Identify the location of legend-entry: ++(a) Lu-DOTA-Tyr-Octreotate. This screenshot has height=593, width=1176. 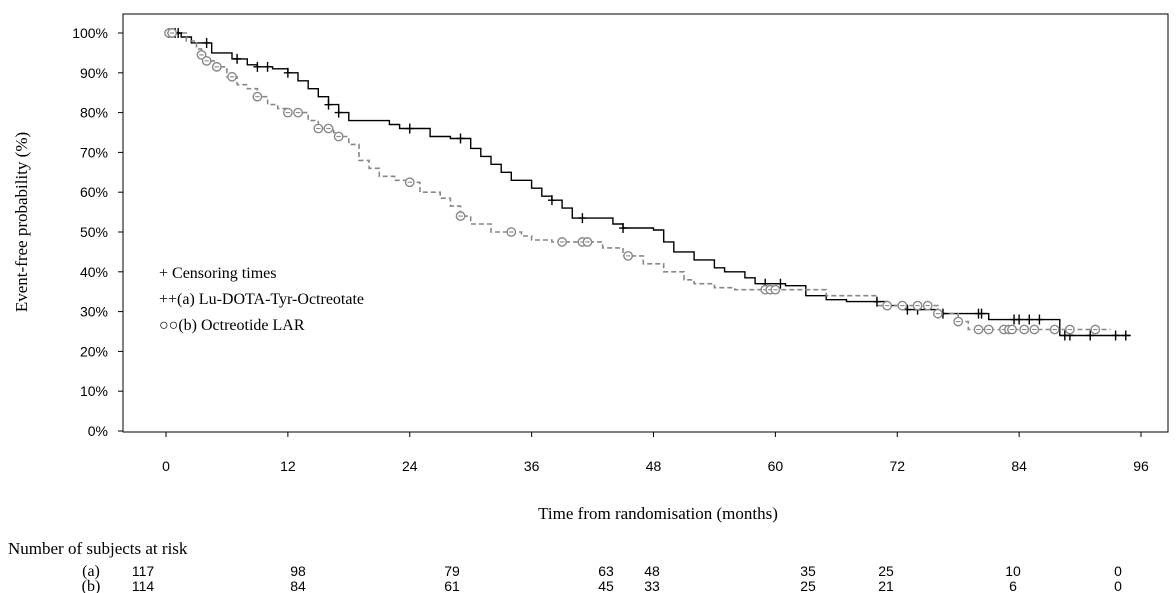
(261, 299).